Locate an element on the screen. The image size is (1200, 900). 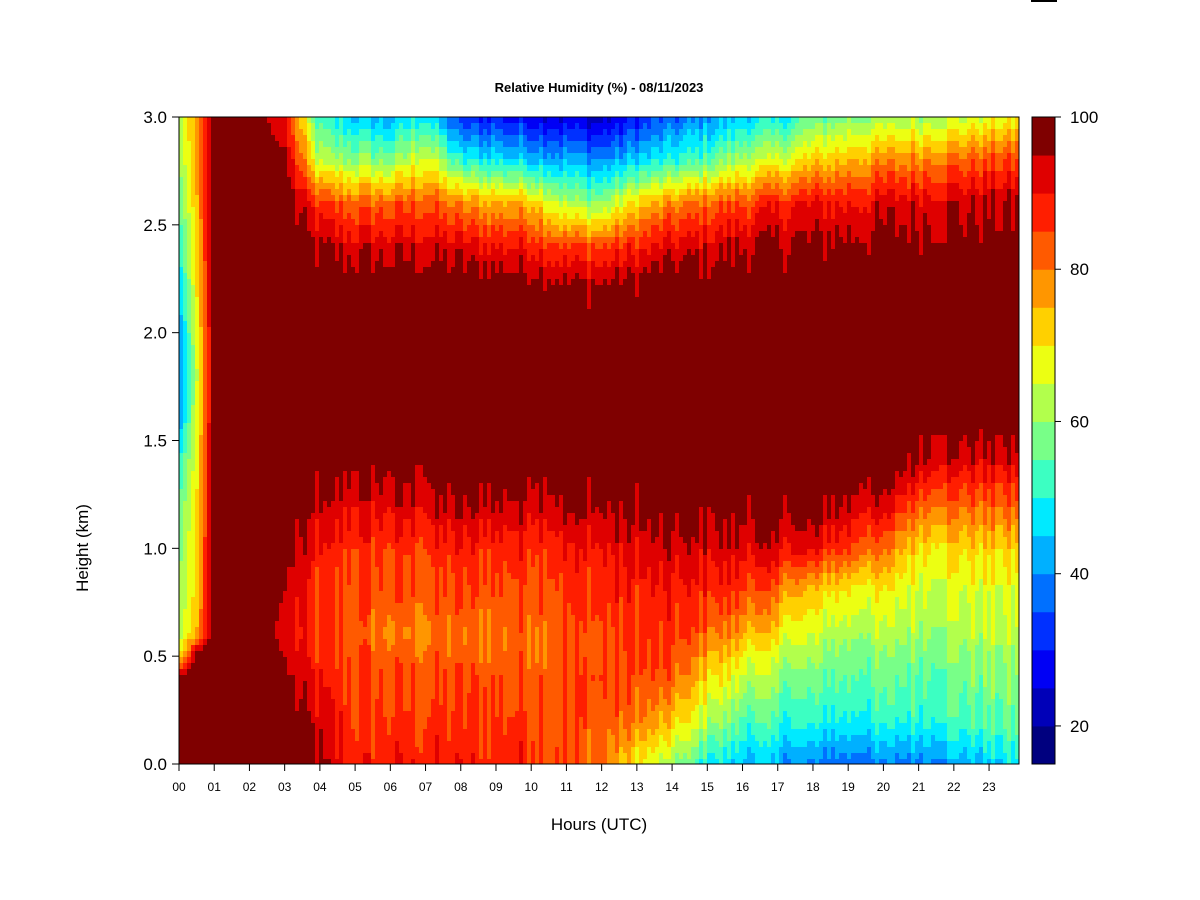
x-tick-label: 21 is located at coordinates (919, 787).